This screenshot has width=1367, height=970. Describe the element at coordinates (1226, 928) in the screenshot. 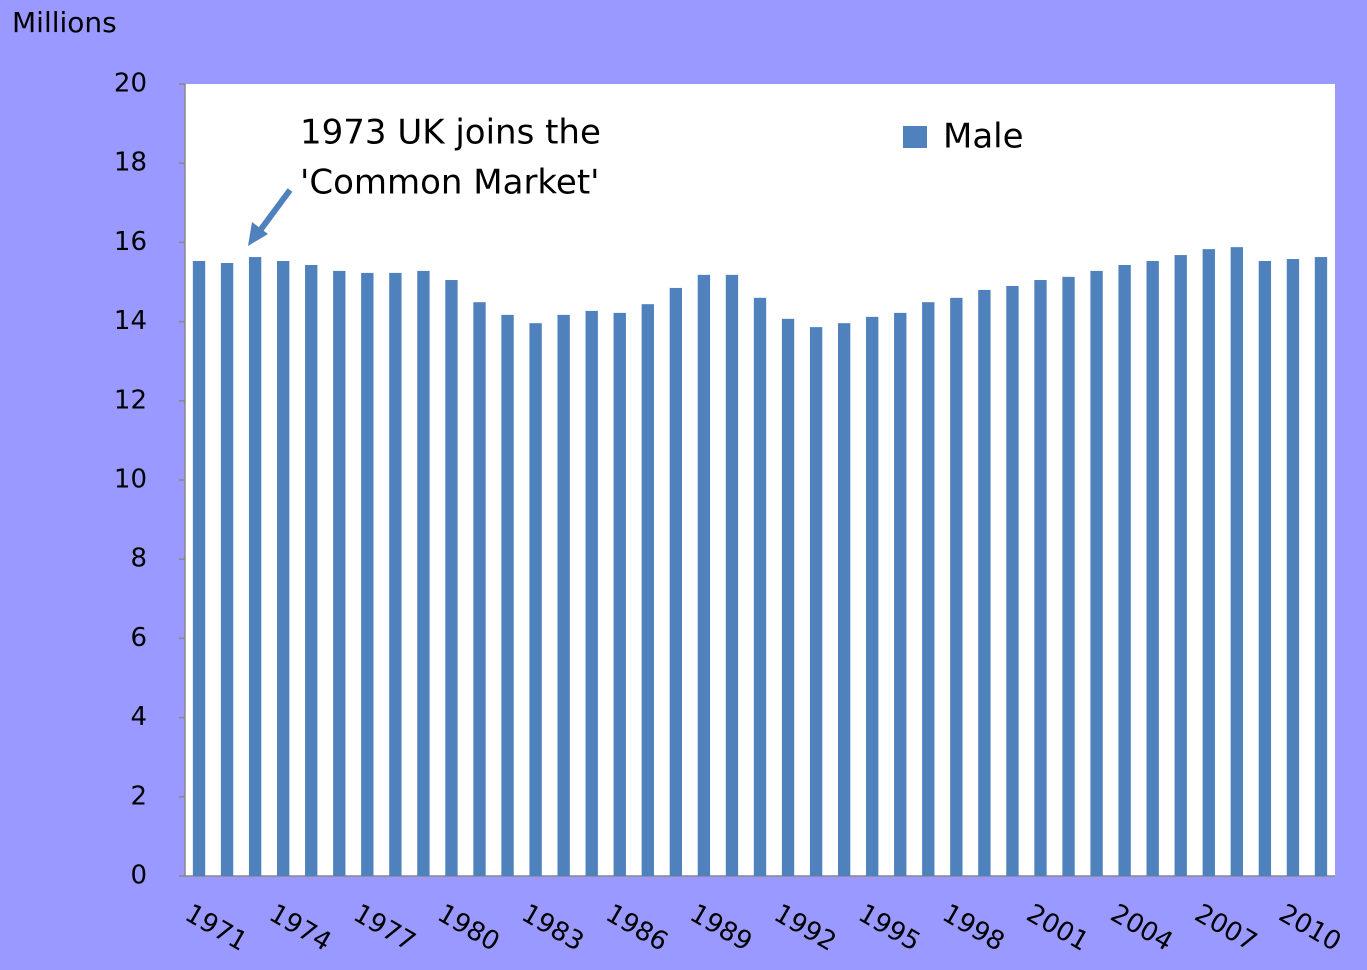

I see `x-tick-label: 2007` at that location.